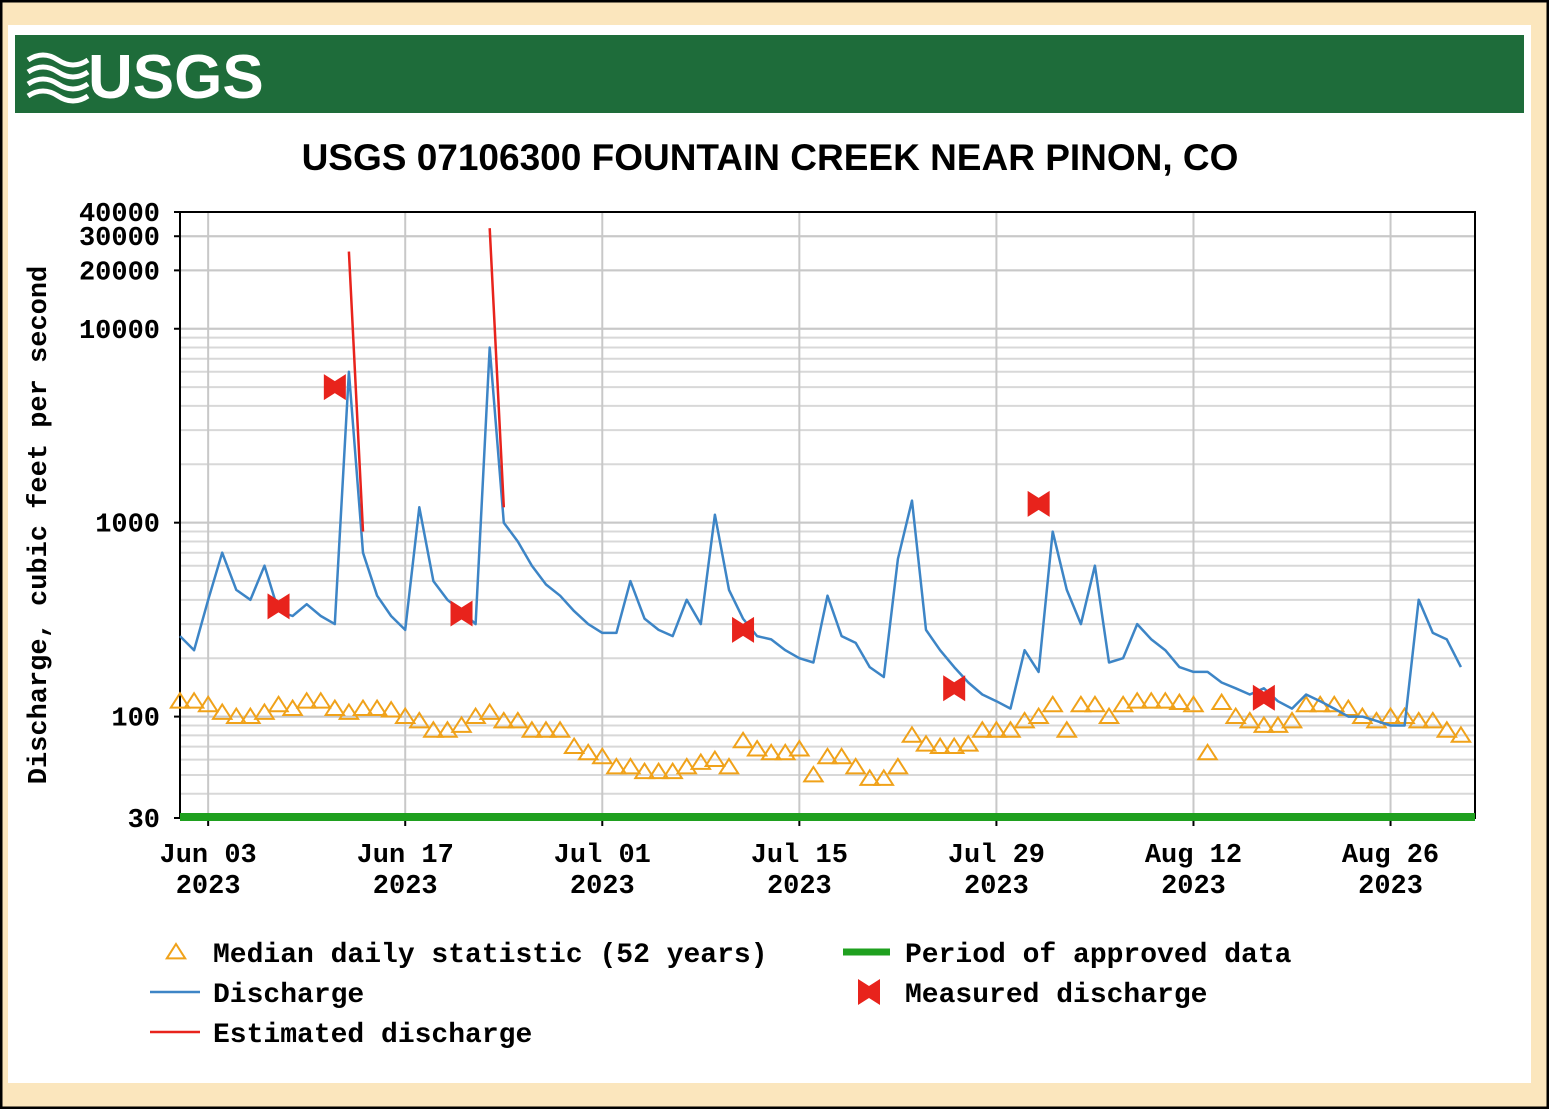 This screenshot has height=1109, width=1549. What do you see at coordinates (426, 380) in the screenshot?
I see `series-line` at bounding box center [426, 380].